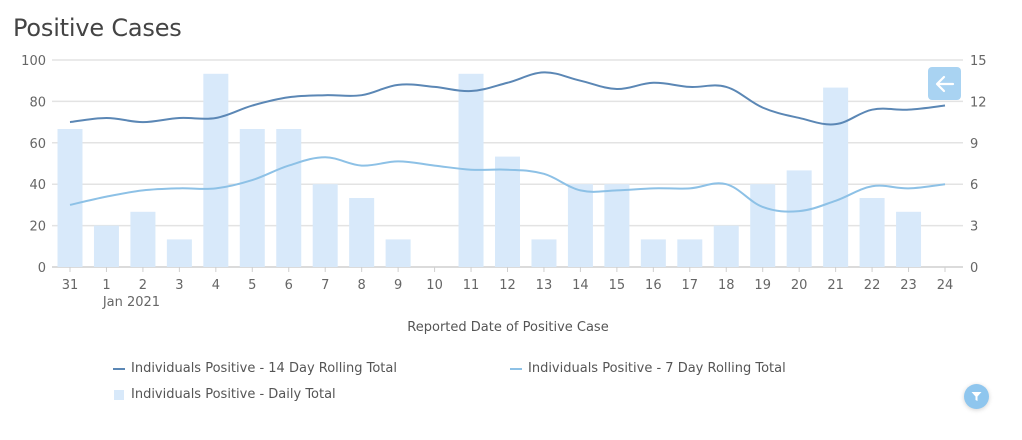 The width and height of the screenshot is (1022, 440). Describe the element at coordinates (978, 102) in the screenshot. I see `y-right-tick-label: 12` at that location.